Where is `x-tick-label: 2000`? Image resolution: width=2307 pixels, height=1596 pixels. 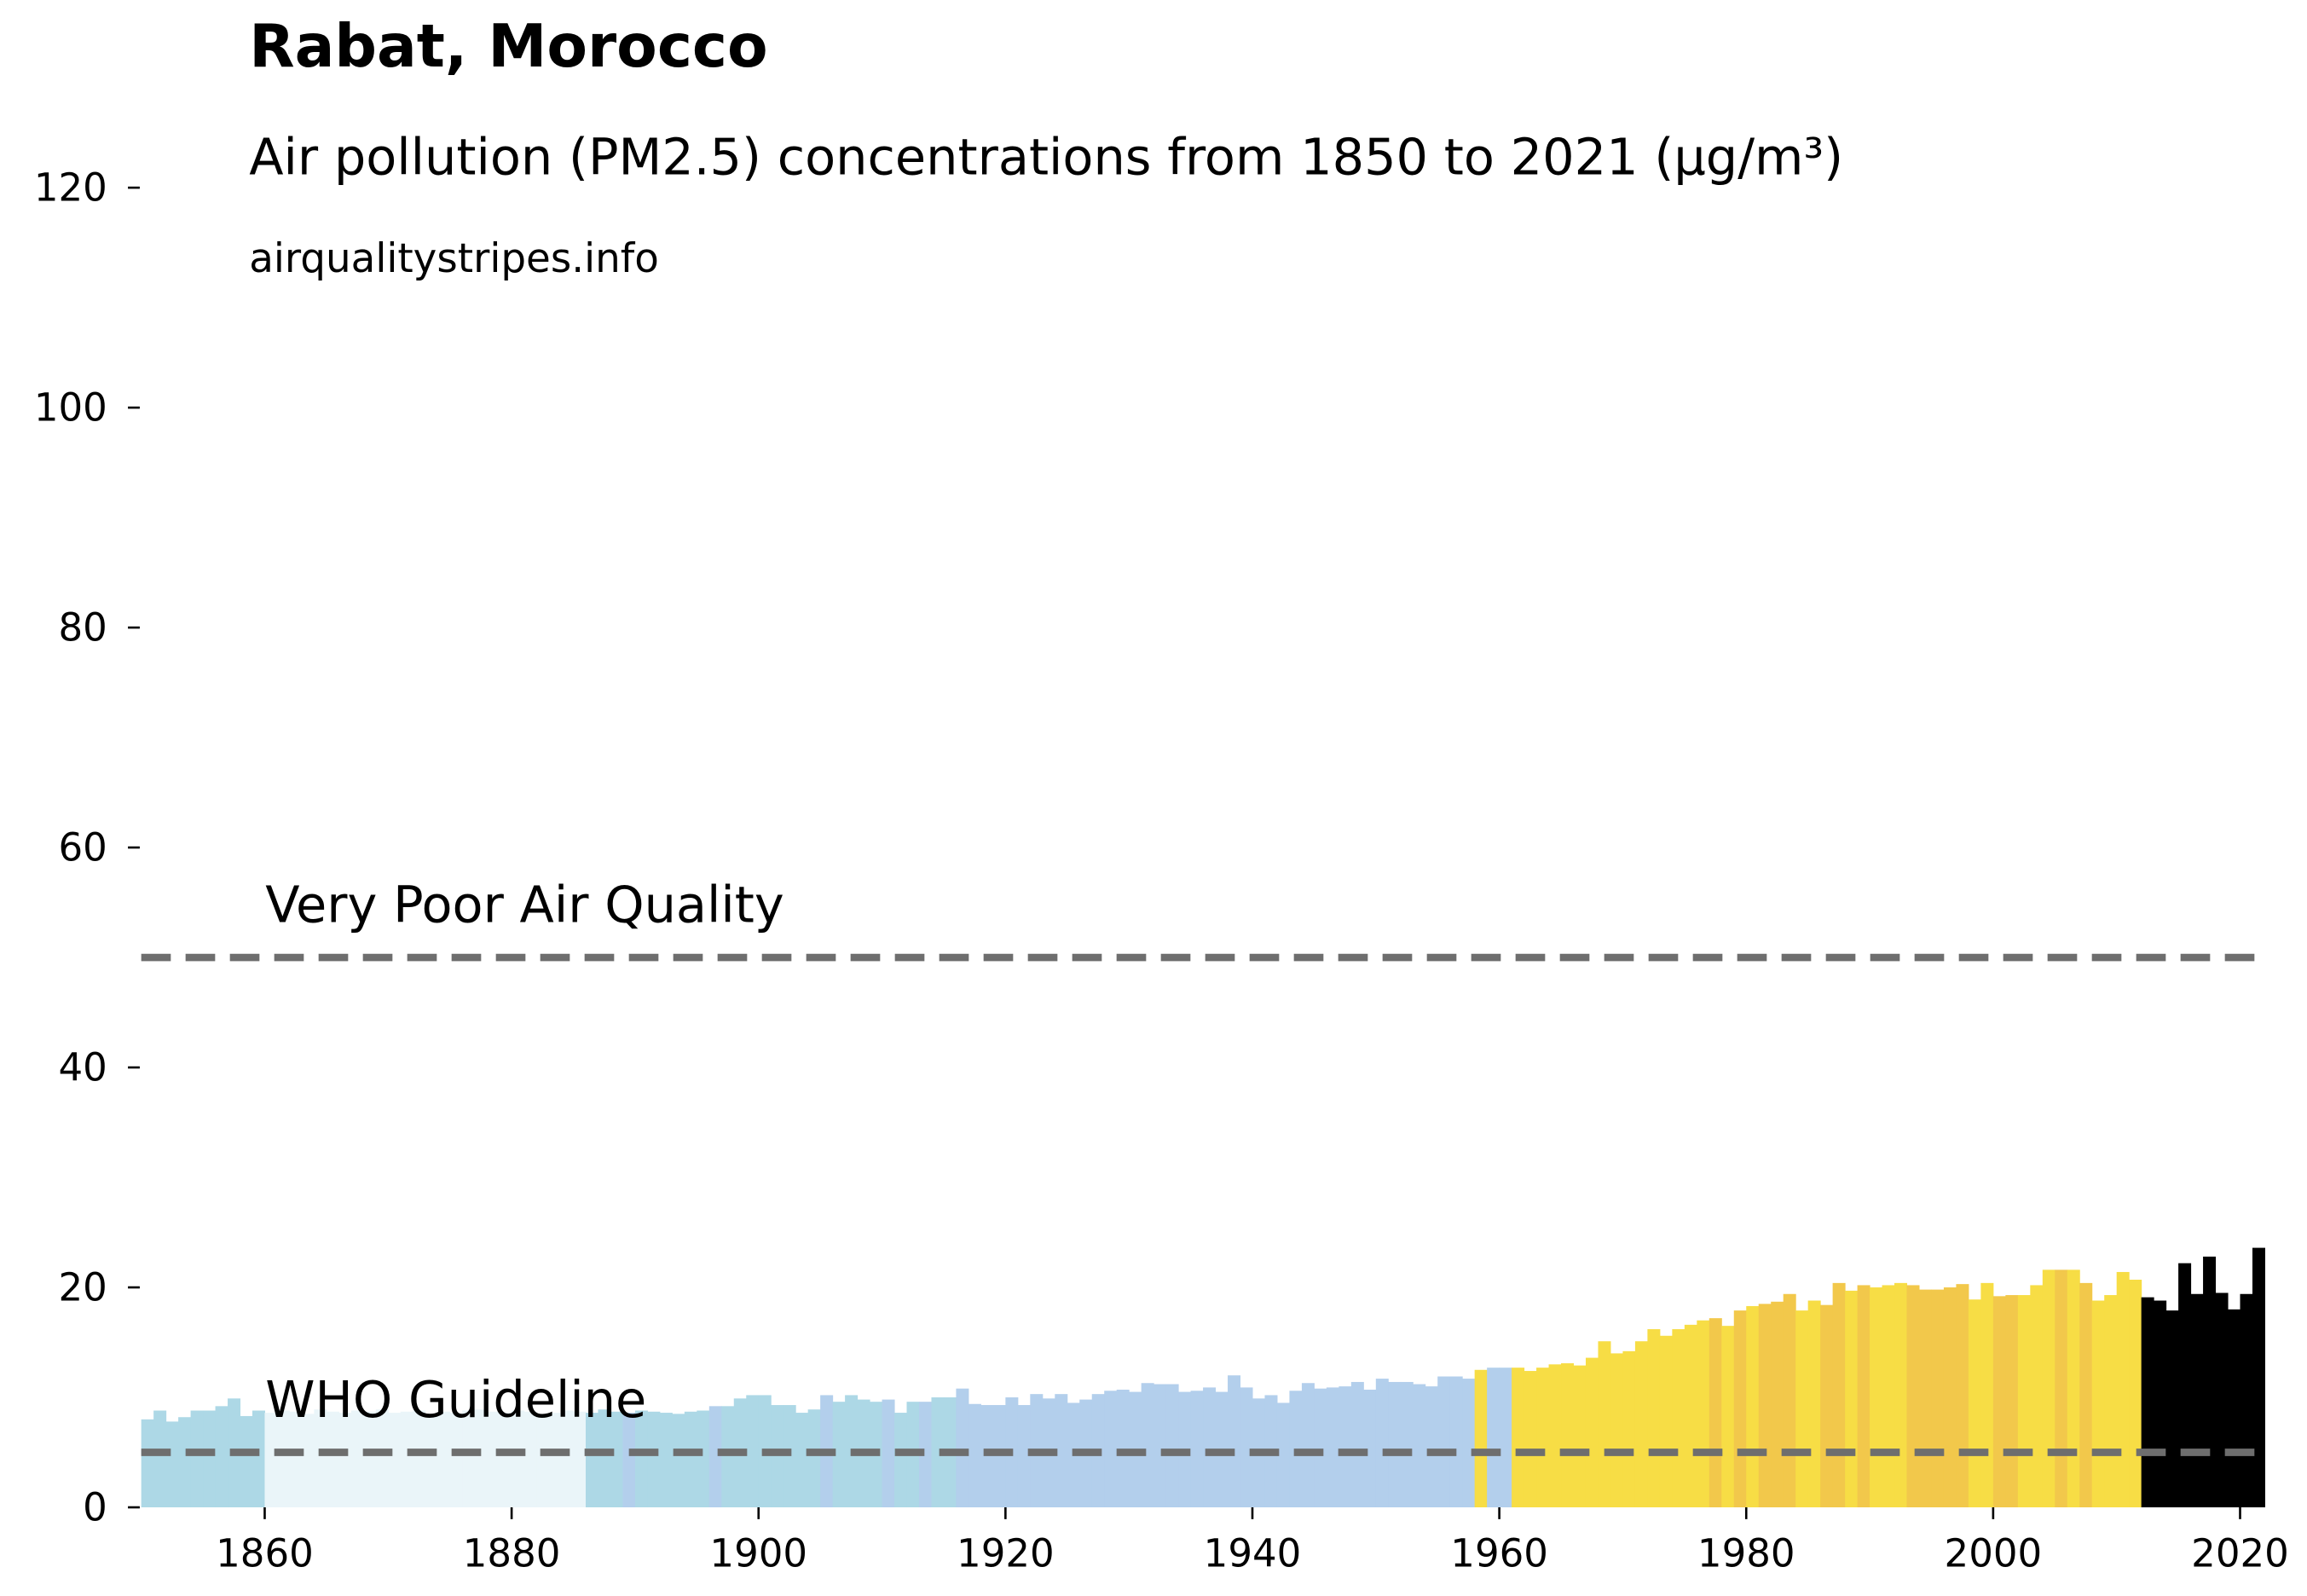 x-tick-label: 2000 is located at coordinates (1994, 1553).